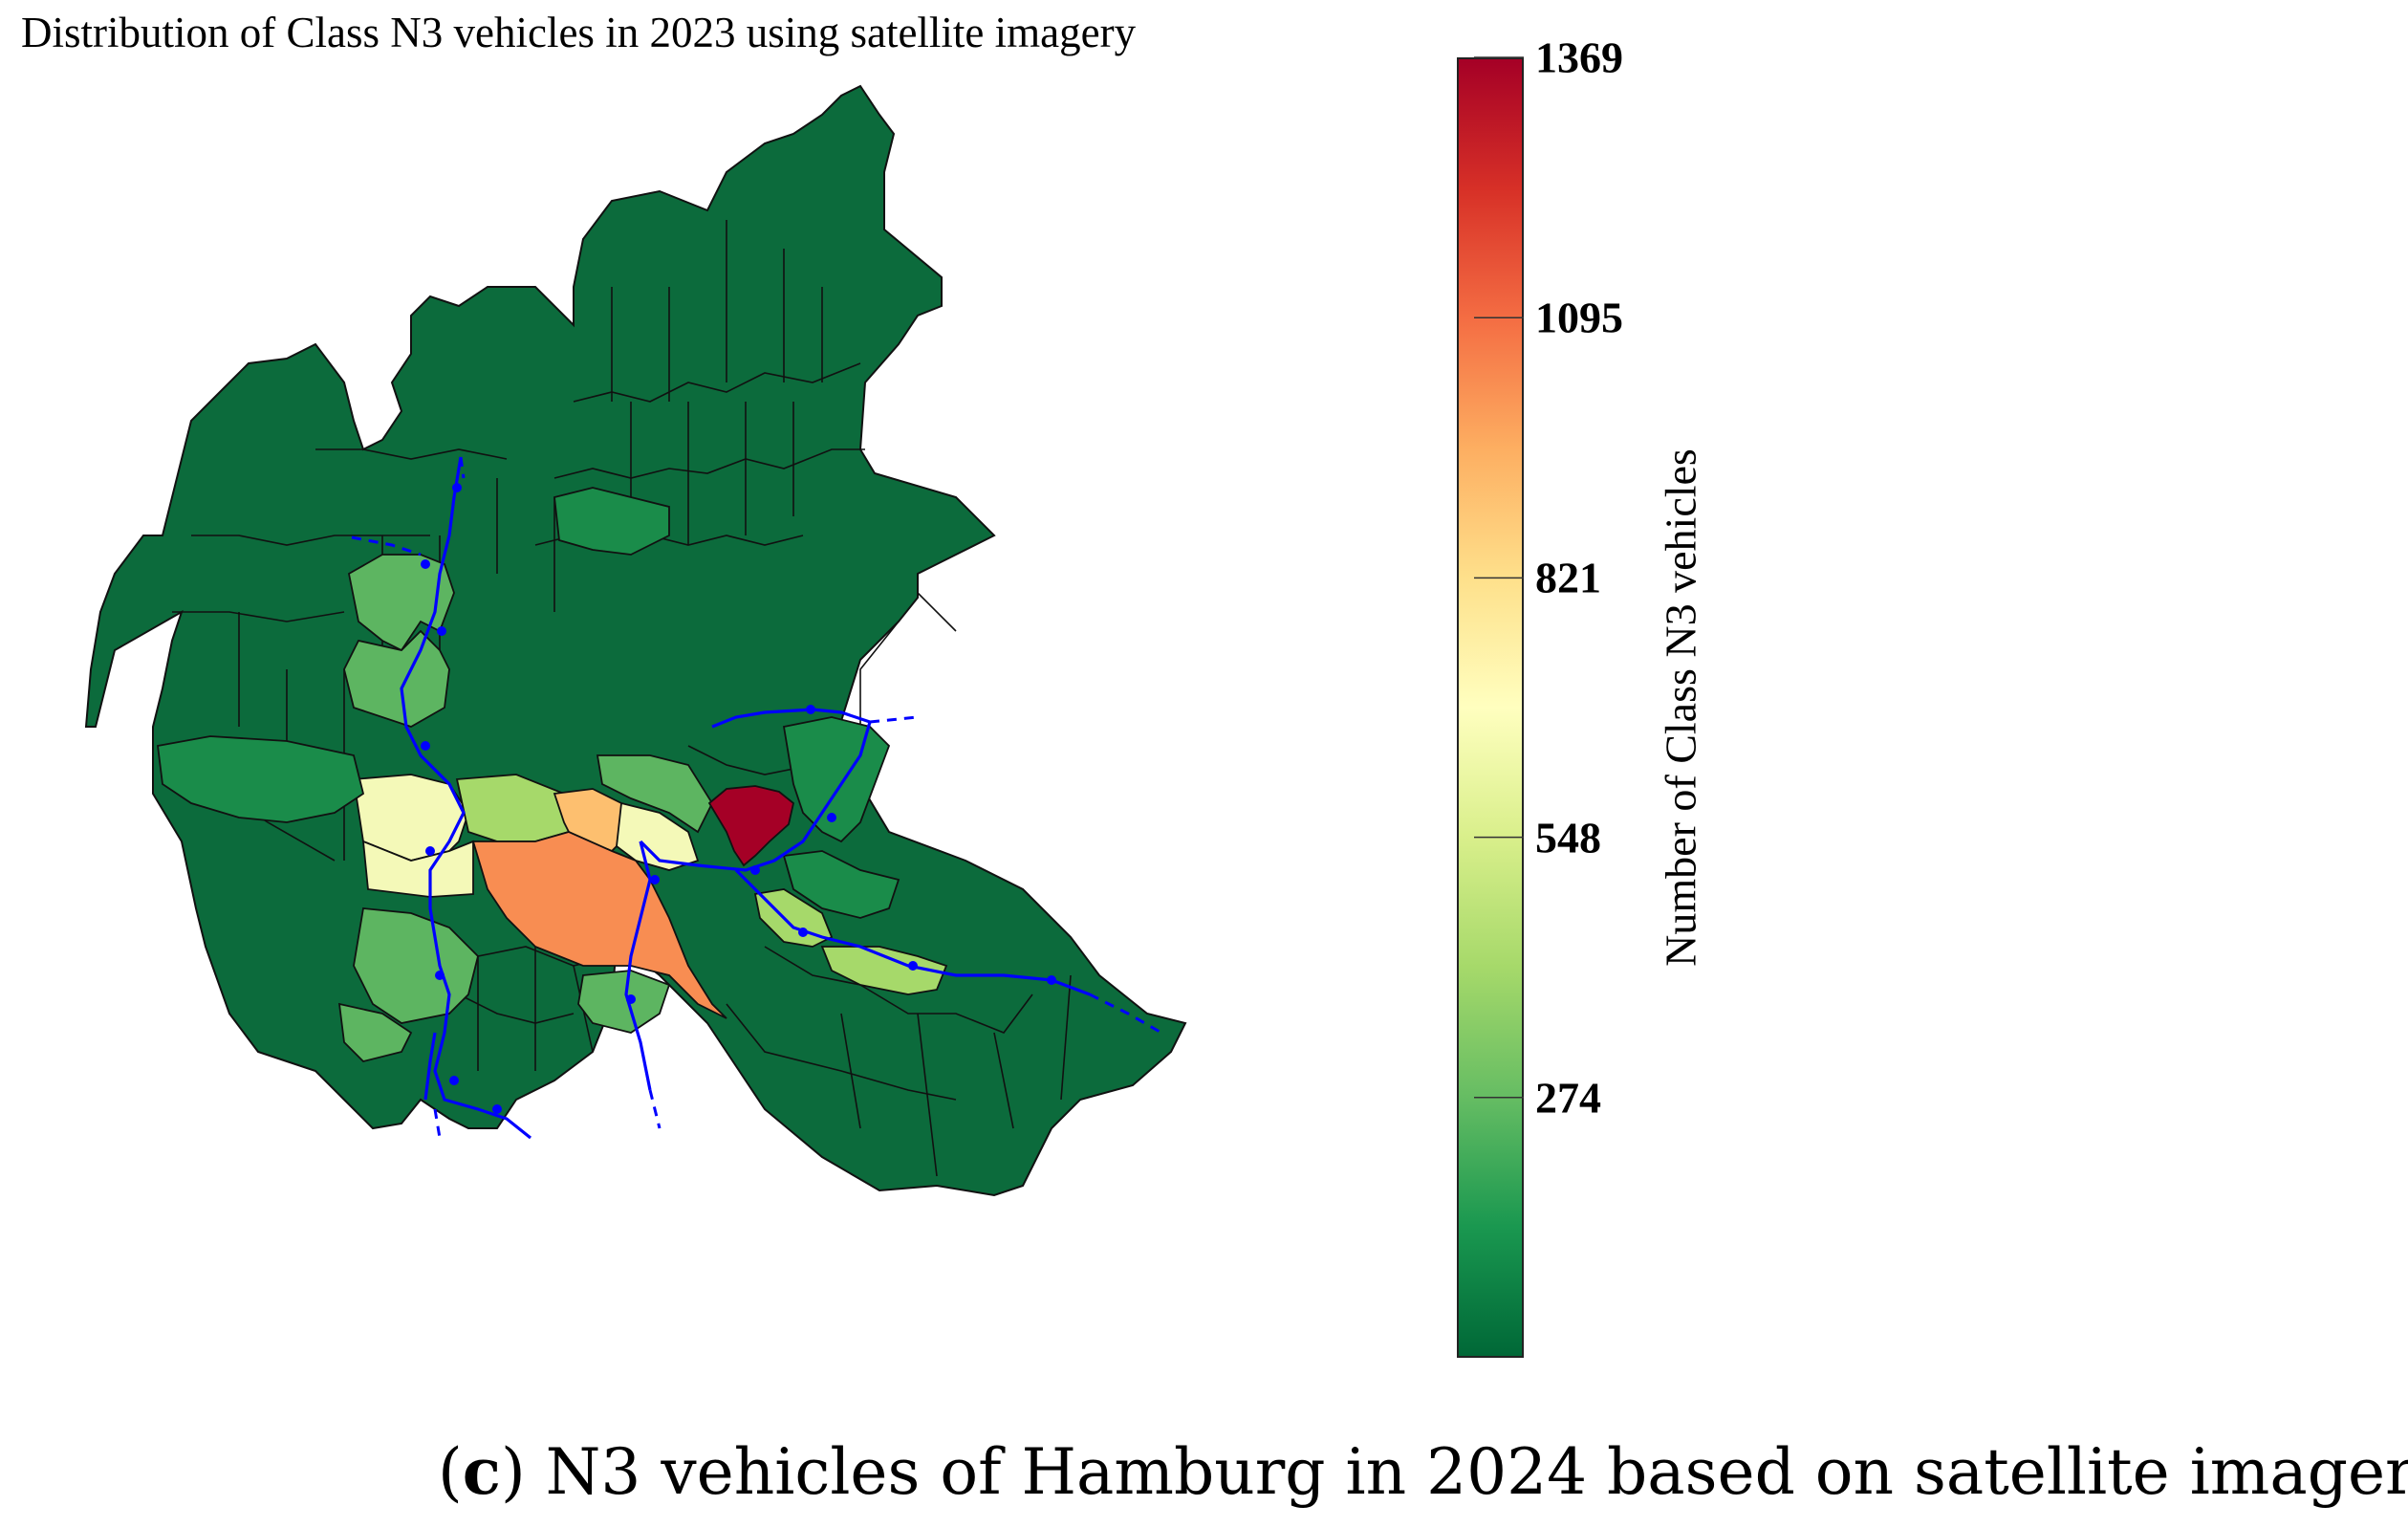 The image size is (2408, 1528). Describe the element at coordinates (751, 826) in the screenshot. I see `district-dark-red` at that location.